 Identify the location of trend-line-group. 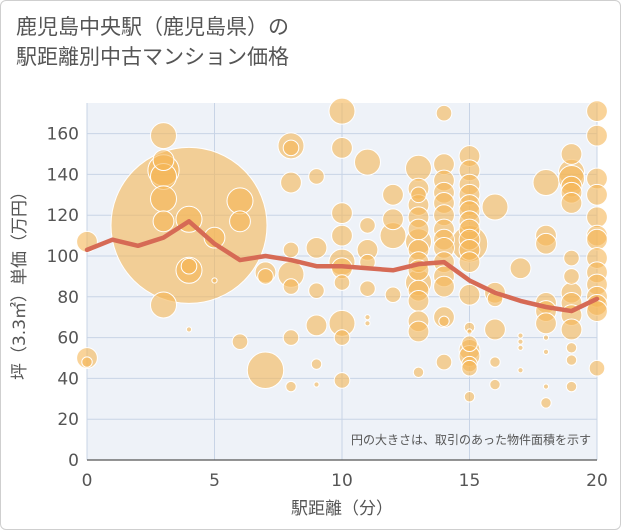
(342, 266).